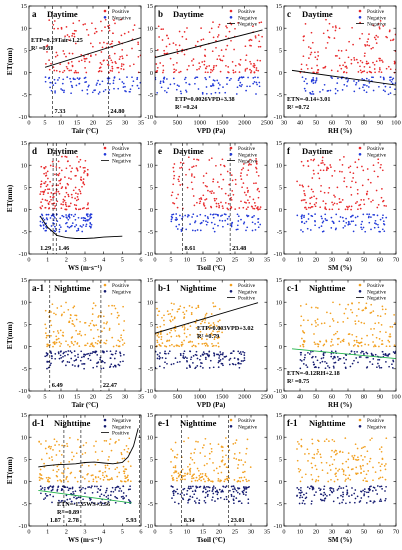 The width and height of the screenshot is (402, 550). Describe the element at coordinates (190, 520) in the screenshot. I see `threshold-label: 8.34` at that location.